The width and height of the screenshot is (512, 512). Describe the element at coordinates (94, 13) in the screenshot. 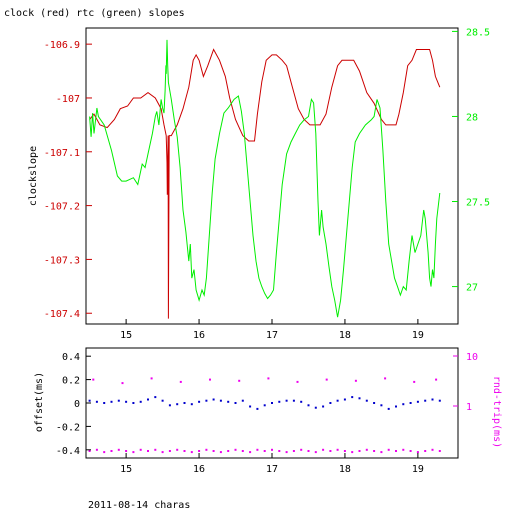

I see `chart-title: clock (red) rtc (green) slopes` at that location.